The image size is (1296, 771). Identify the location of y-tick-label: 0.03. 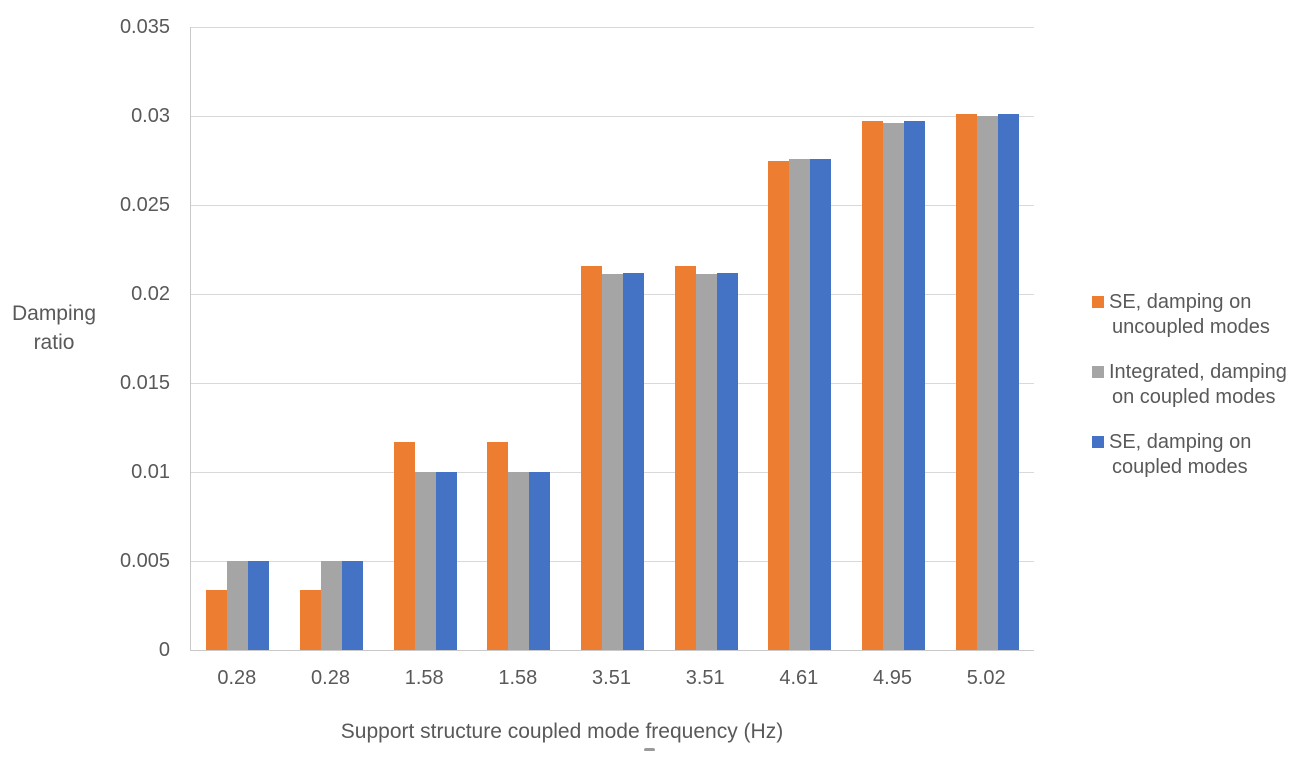
(150, 116).